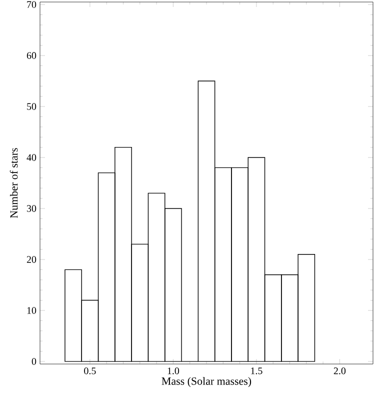 The image size is (377, 402). I want to click on x-tick-label: 1.0, so click(174, 371).